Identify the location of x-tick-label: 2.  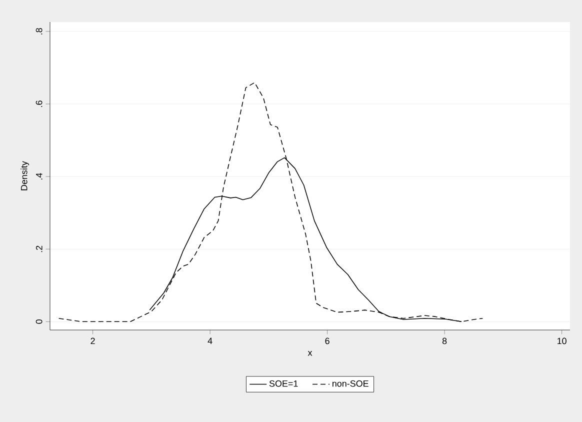
(92, 341).